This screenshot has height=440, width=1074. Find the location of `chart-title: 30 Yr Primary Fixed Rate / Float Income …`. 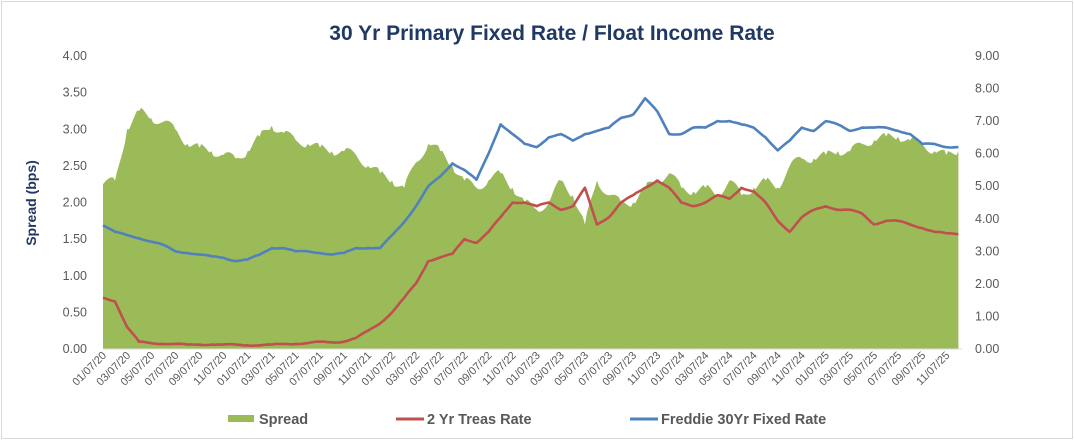

chart-title: 30 Yr Primary Fixed Rate / Float Income … is located at coordinates (551, 33).